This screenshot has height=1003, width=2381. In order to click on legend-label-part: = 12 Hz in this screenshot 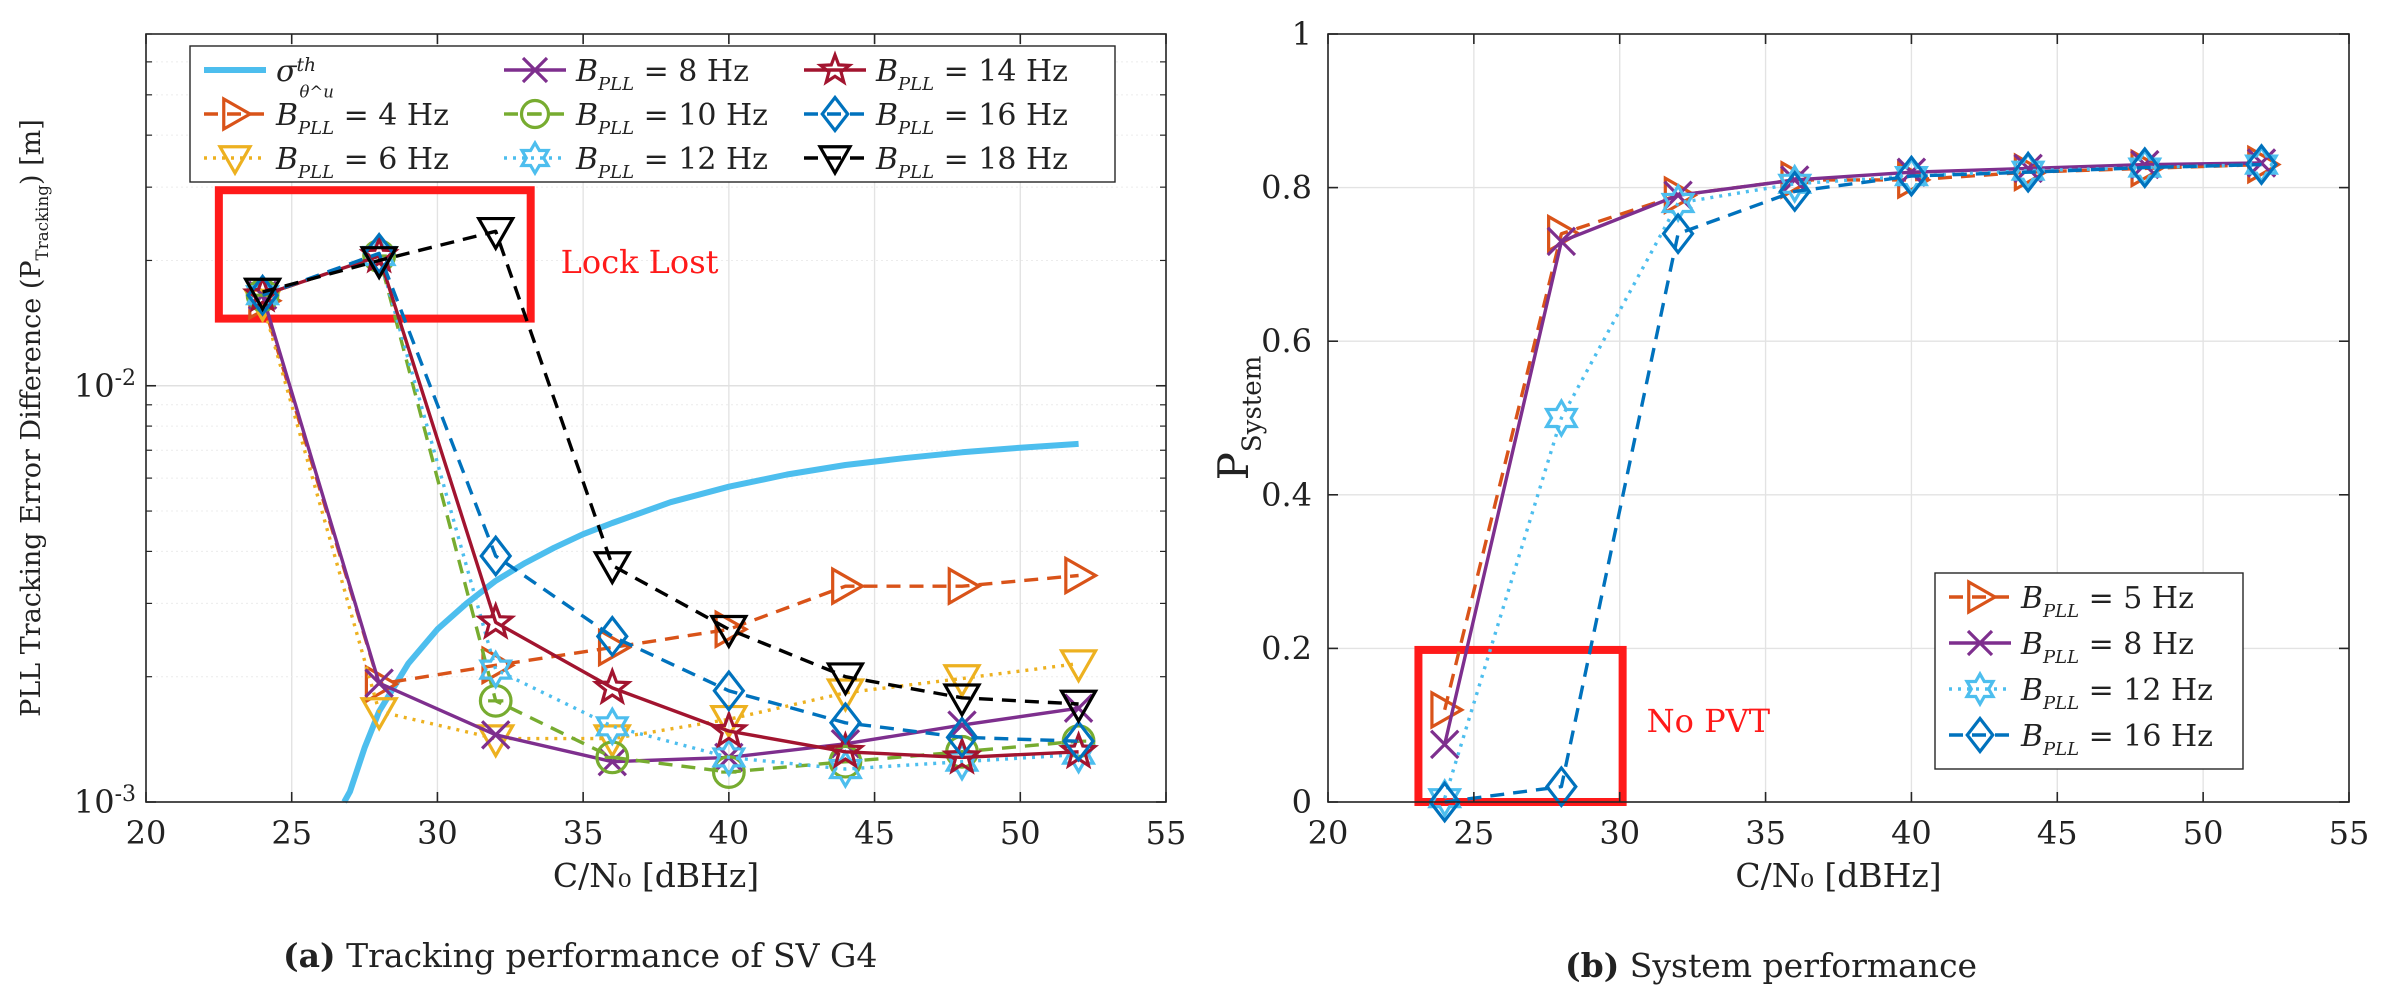, I will do `click(701, 159)`.